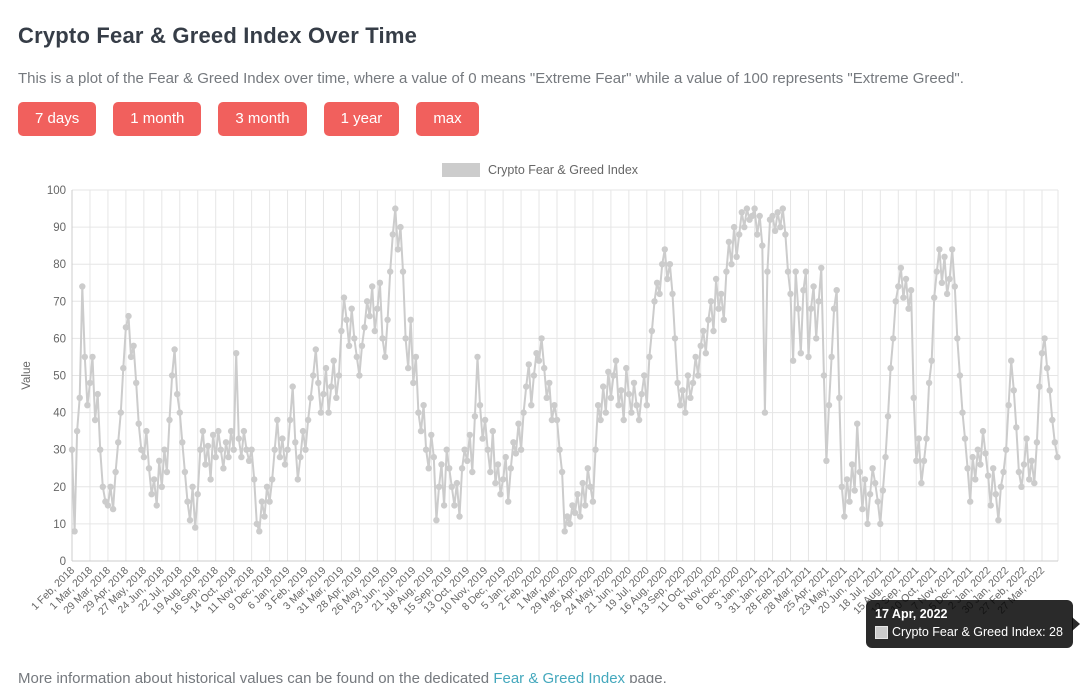 Image resolution: width=1080 pixels, height=683 pixels. I want to click on tooltip-arrow-icon, so click(1075, 624).